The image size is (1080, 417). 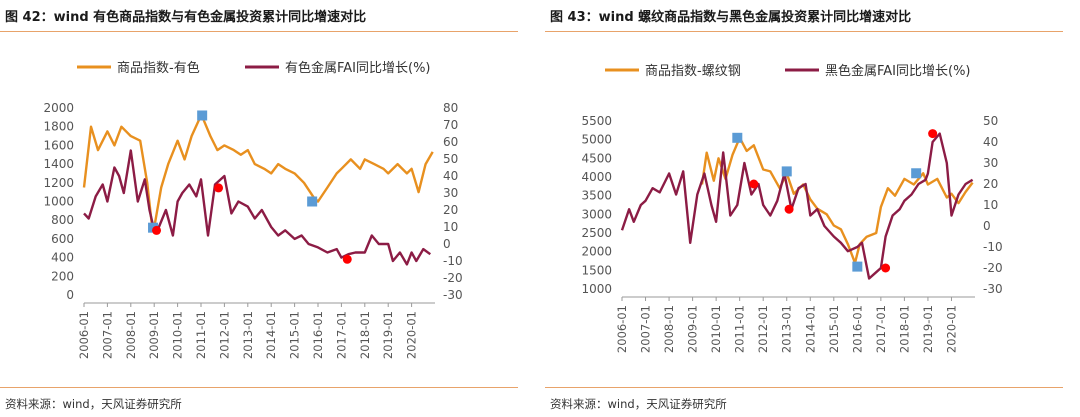 What do you see at coordinates (358, 68) in the screenshot?
I see `legend-fai-label: 有色金属FAI同比增长(%)` at bounding box center [358, 68].